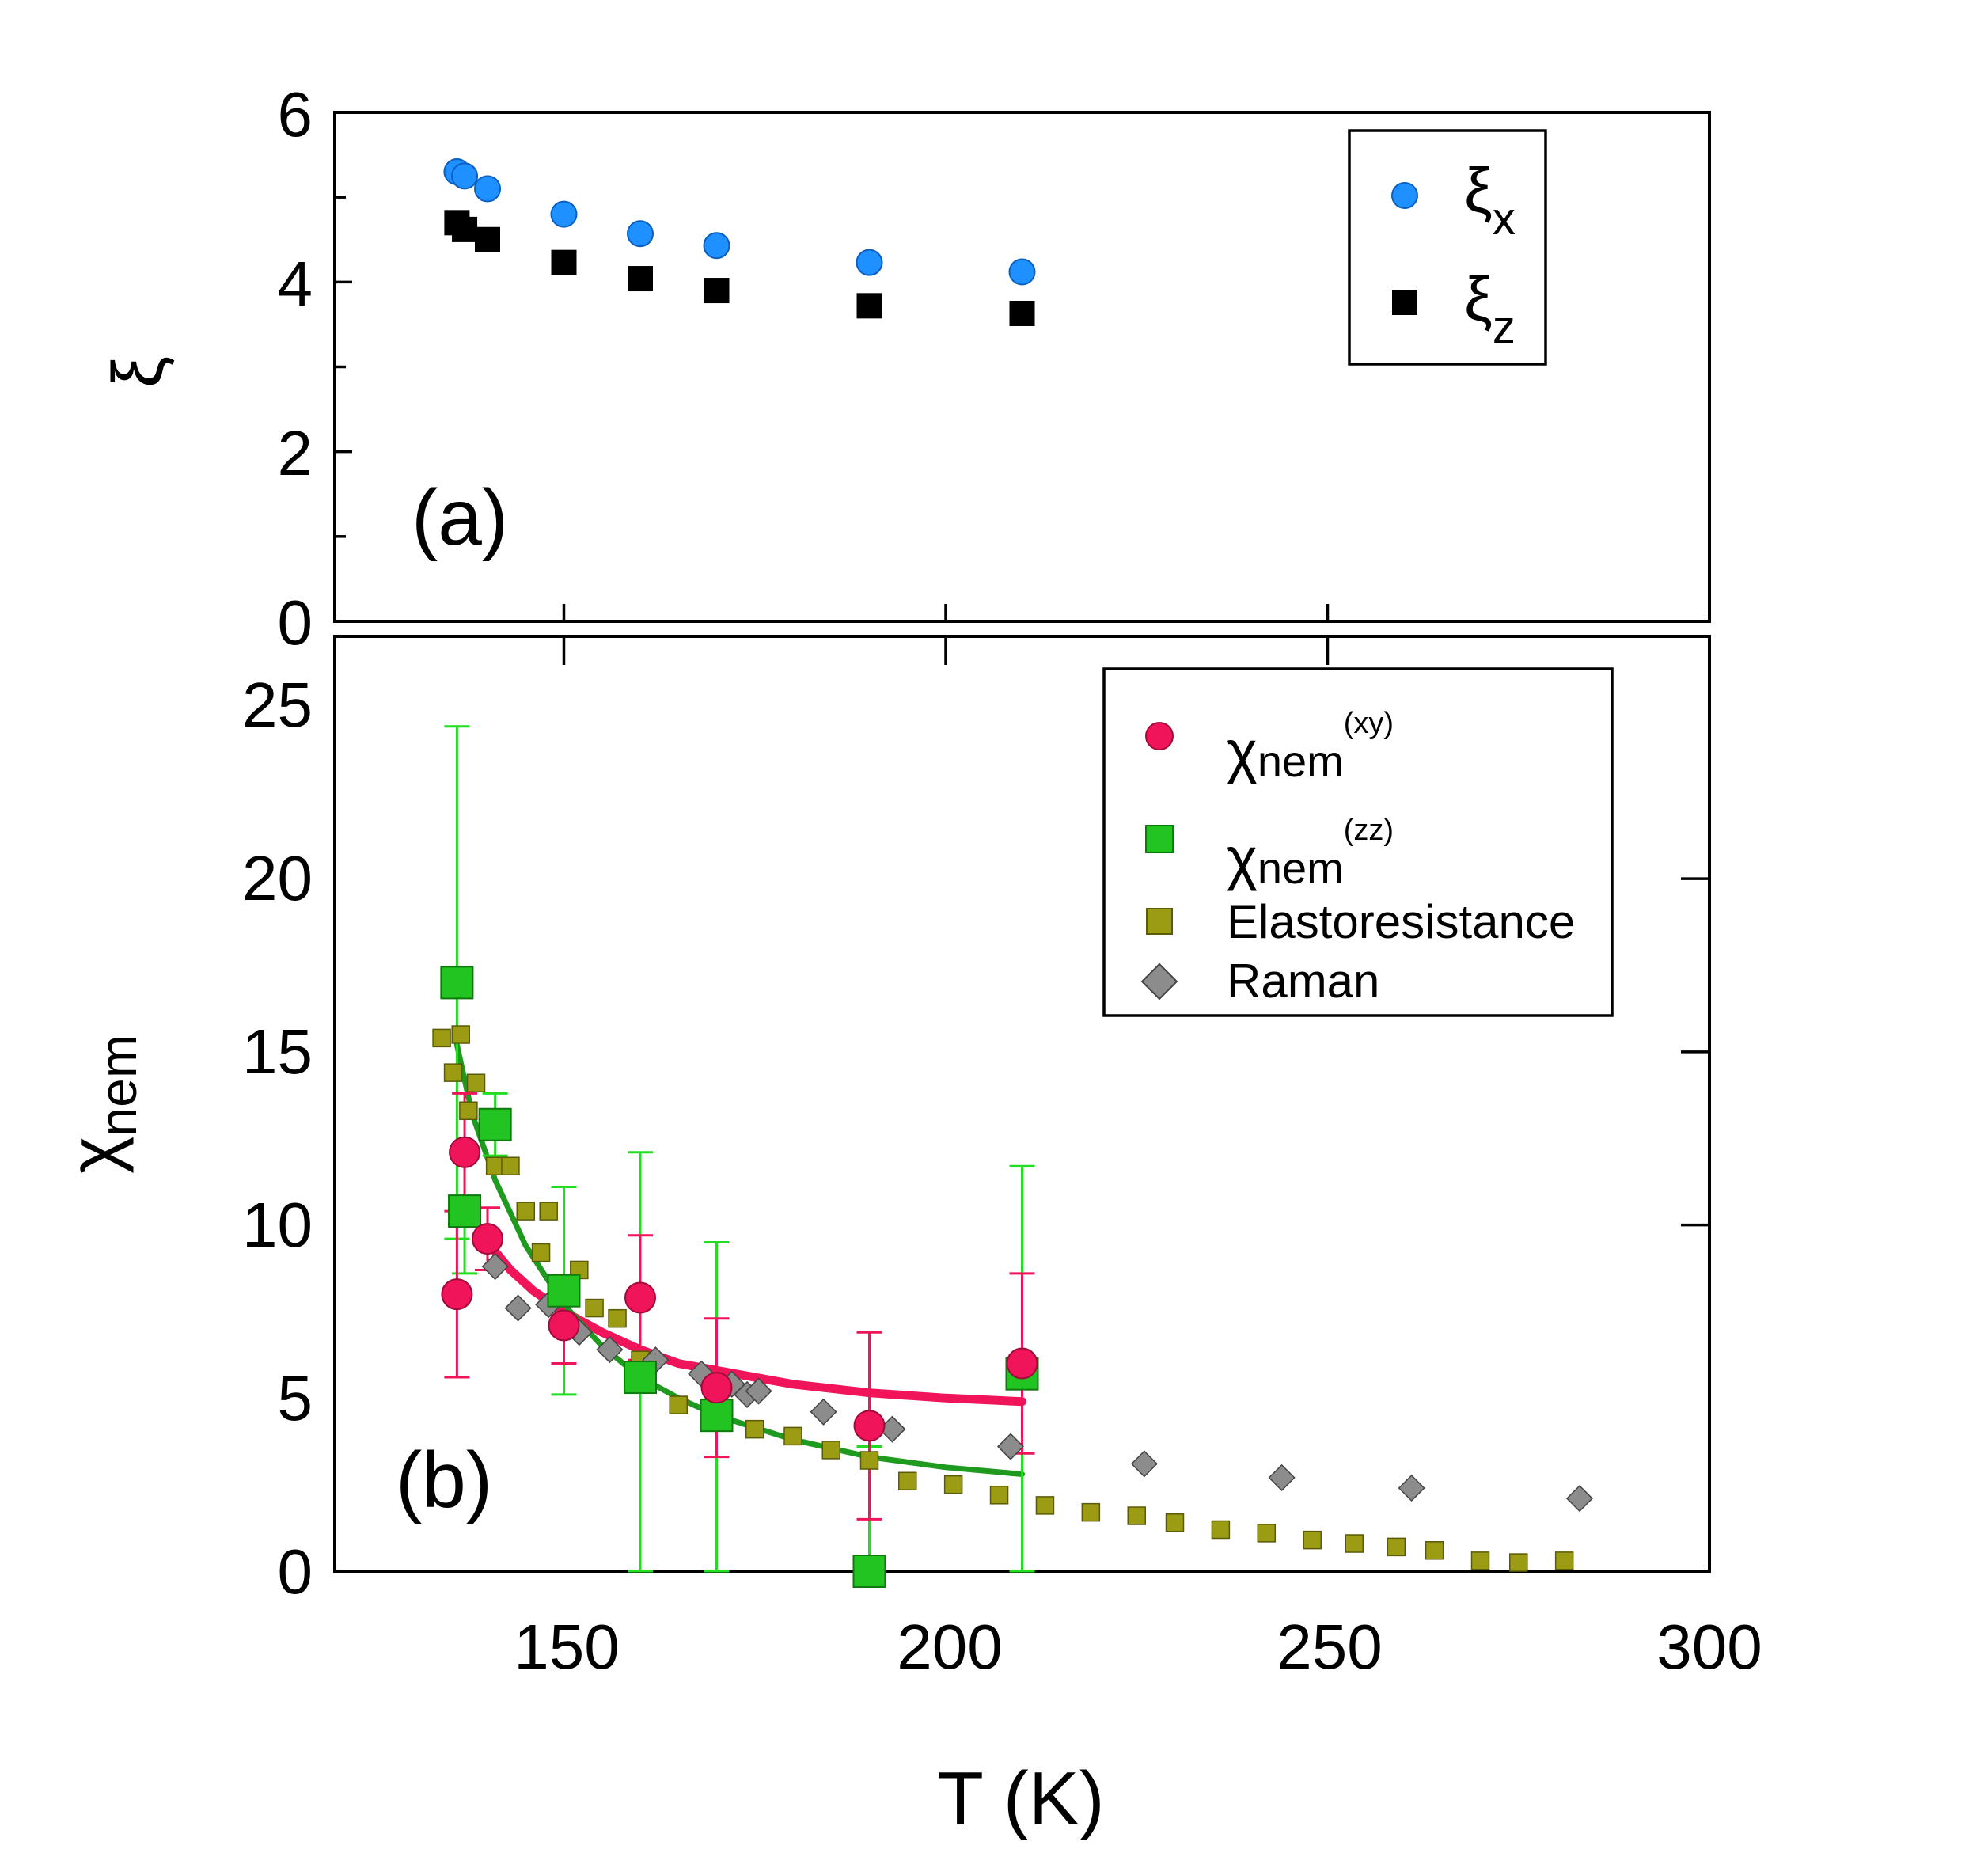  What do you see at coordinates (1021, 1798) in the screenshot?
I see `x-axis-title: T (K)` at bounding box center [1021, 1798].